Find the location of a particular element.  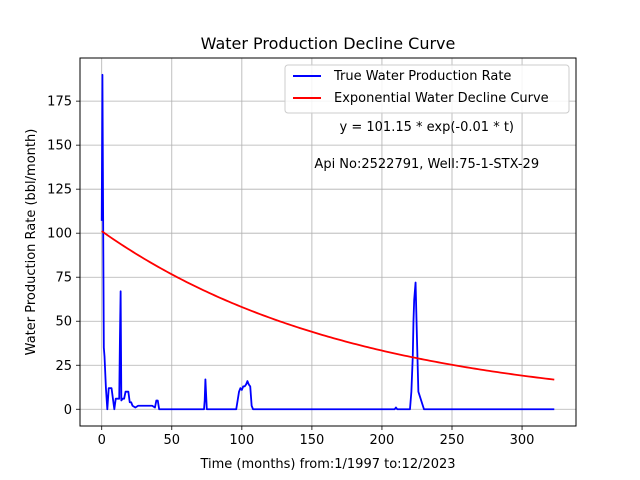

y-tick-label: 75 is located at coordinates (63, 278).